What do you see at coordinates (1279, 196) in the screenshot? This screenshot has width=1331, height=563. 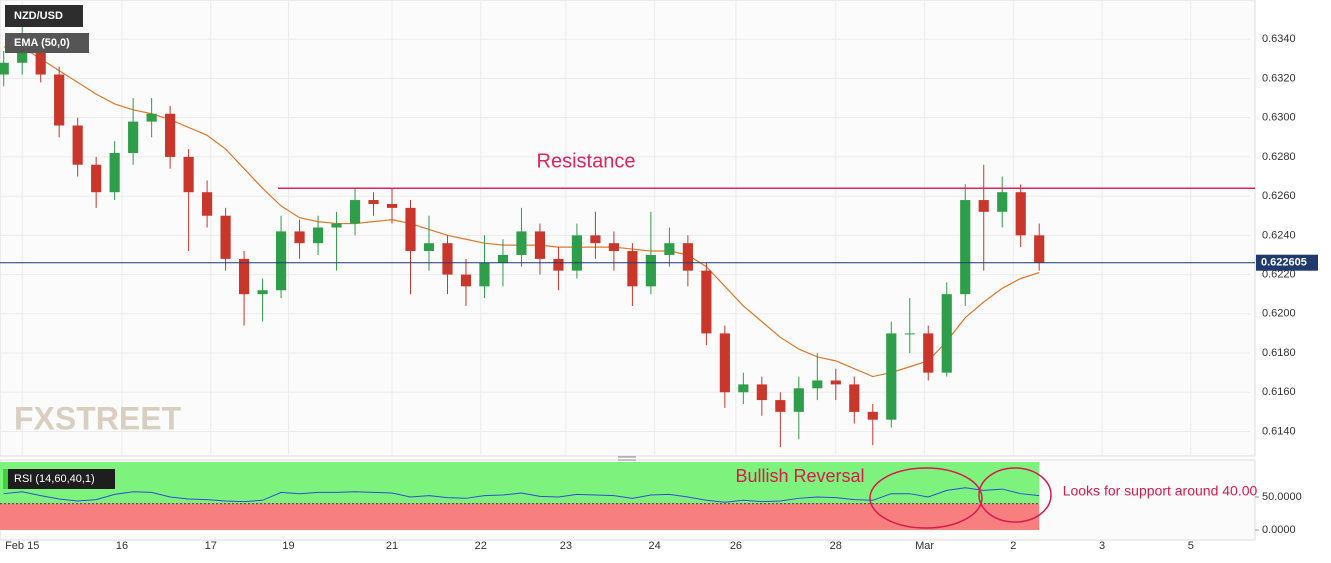 I see `y-tick-label: 0.6260` at bounding box center [1279, 196].